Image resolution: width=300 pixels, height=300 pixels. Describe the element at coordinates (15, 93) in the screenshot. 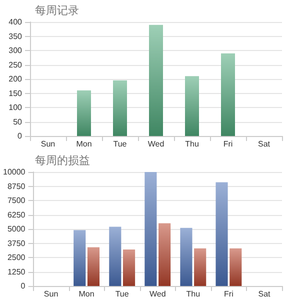

I see `y-tick-label: 150` at that location.